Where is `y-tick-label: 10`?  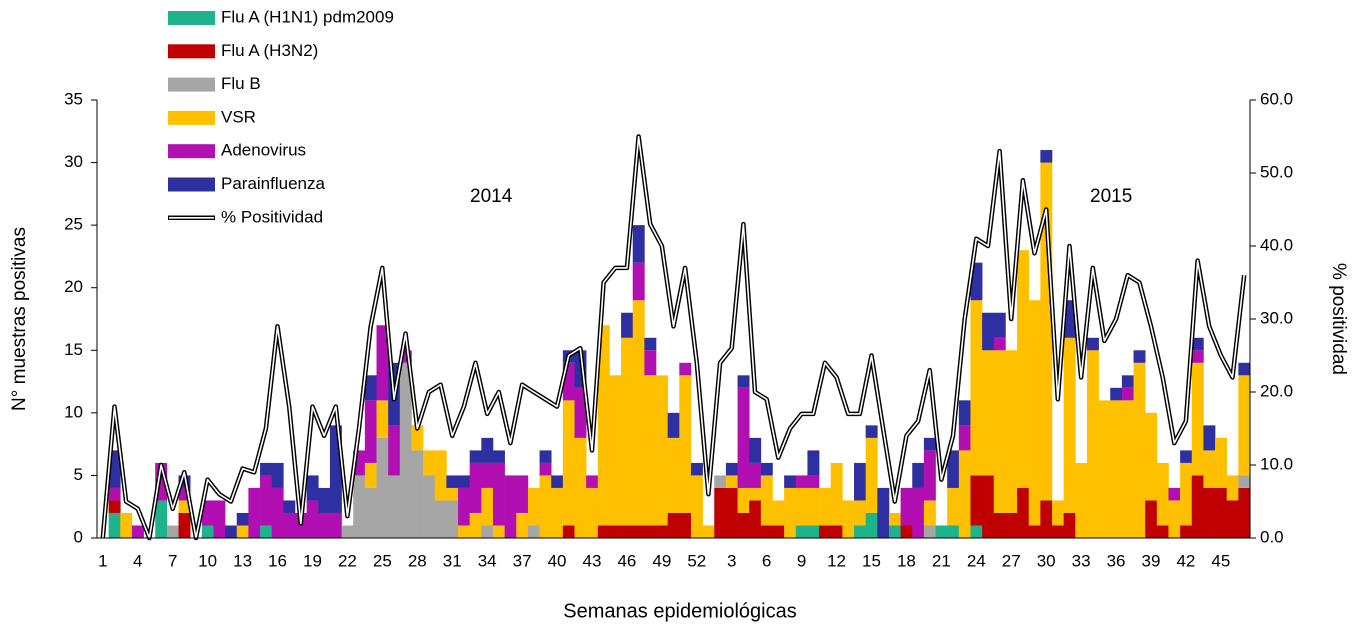 y-tick-label: 10 is located at coordinates (73, 411).